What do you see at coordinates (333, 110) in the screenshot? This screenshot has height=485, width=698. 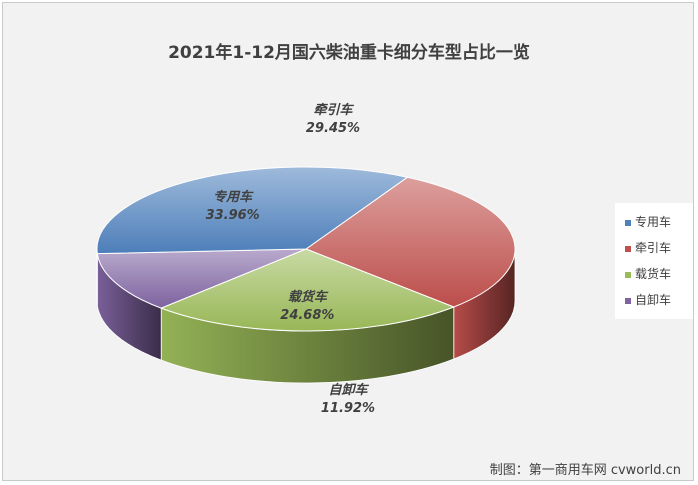 I see `slice-name-label: 牵引车` at bounding box center [333, 110].